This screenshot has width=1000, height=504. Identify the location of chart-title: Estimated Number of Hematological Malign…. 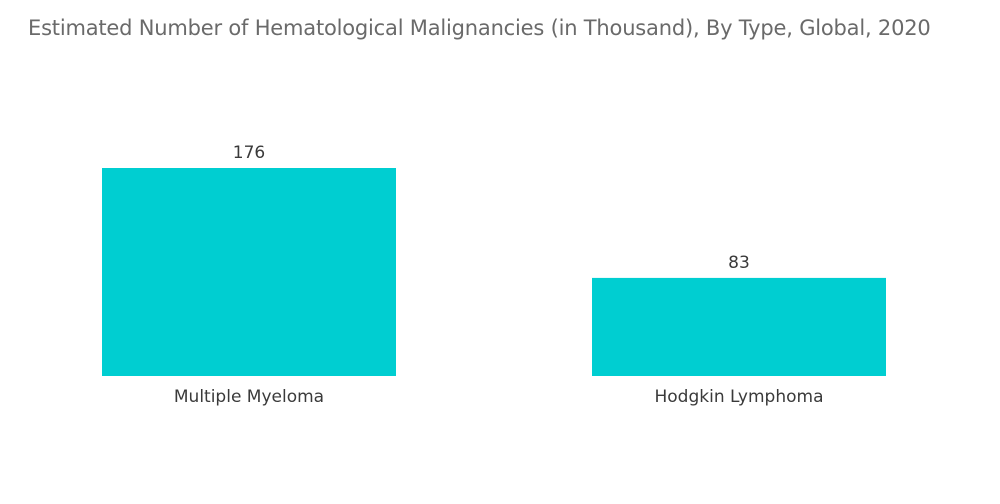
(479, 28).